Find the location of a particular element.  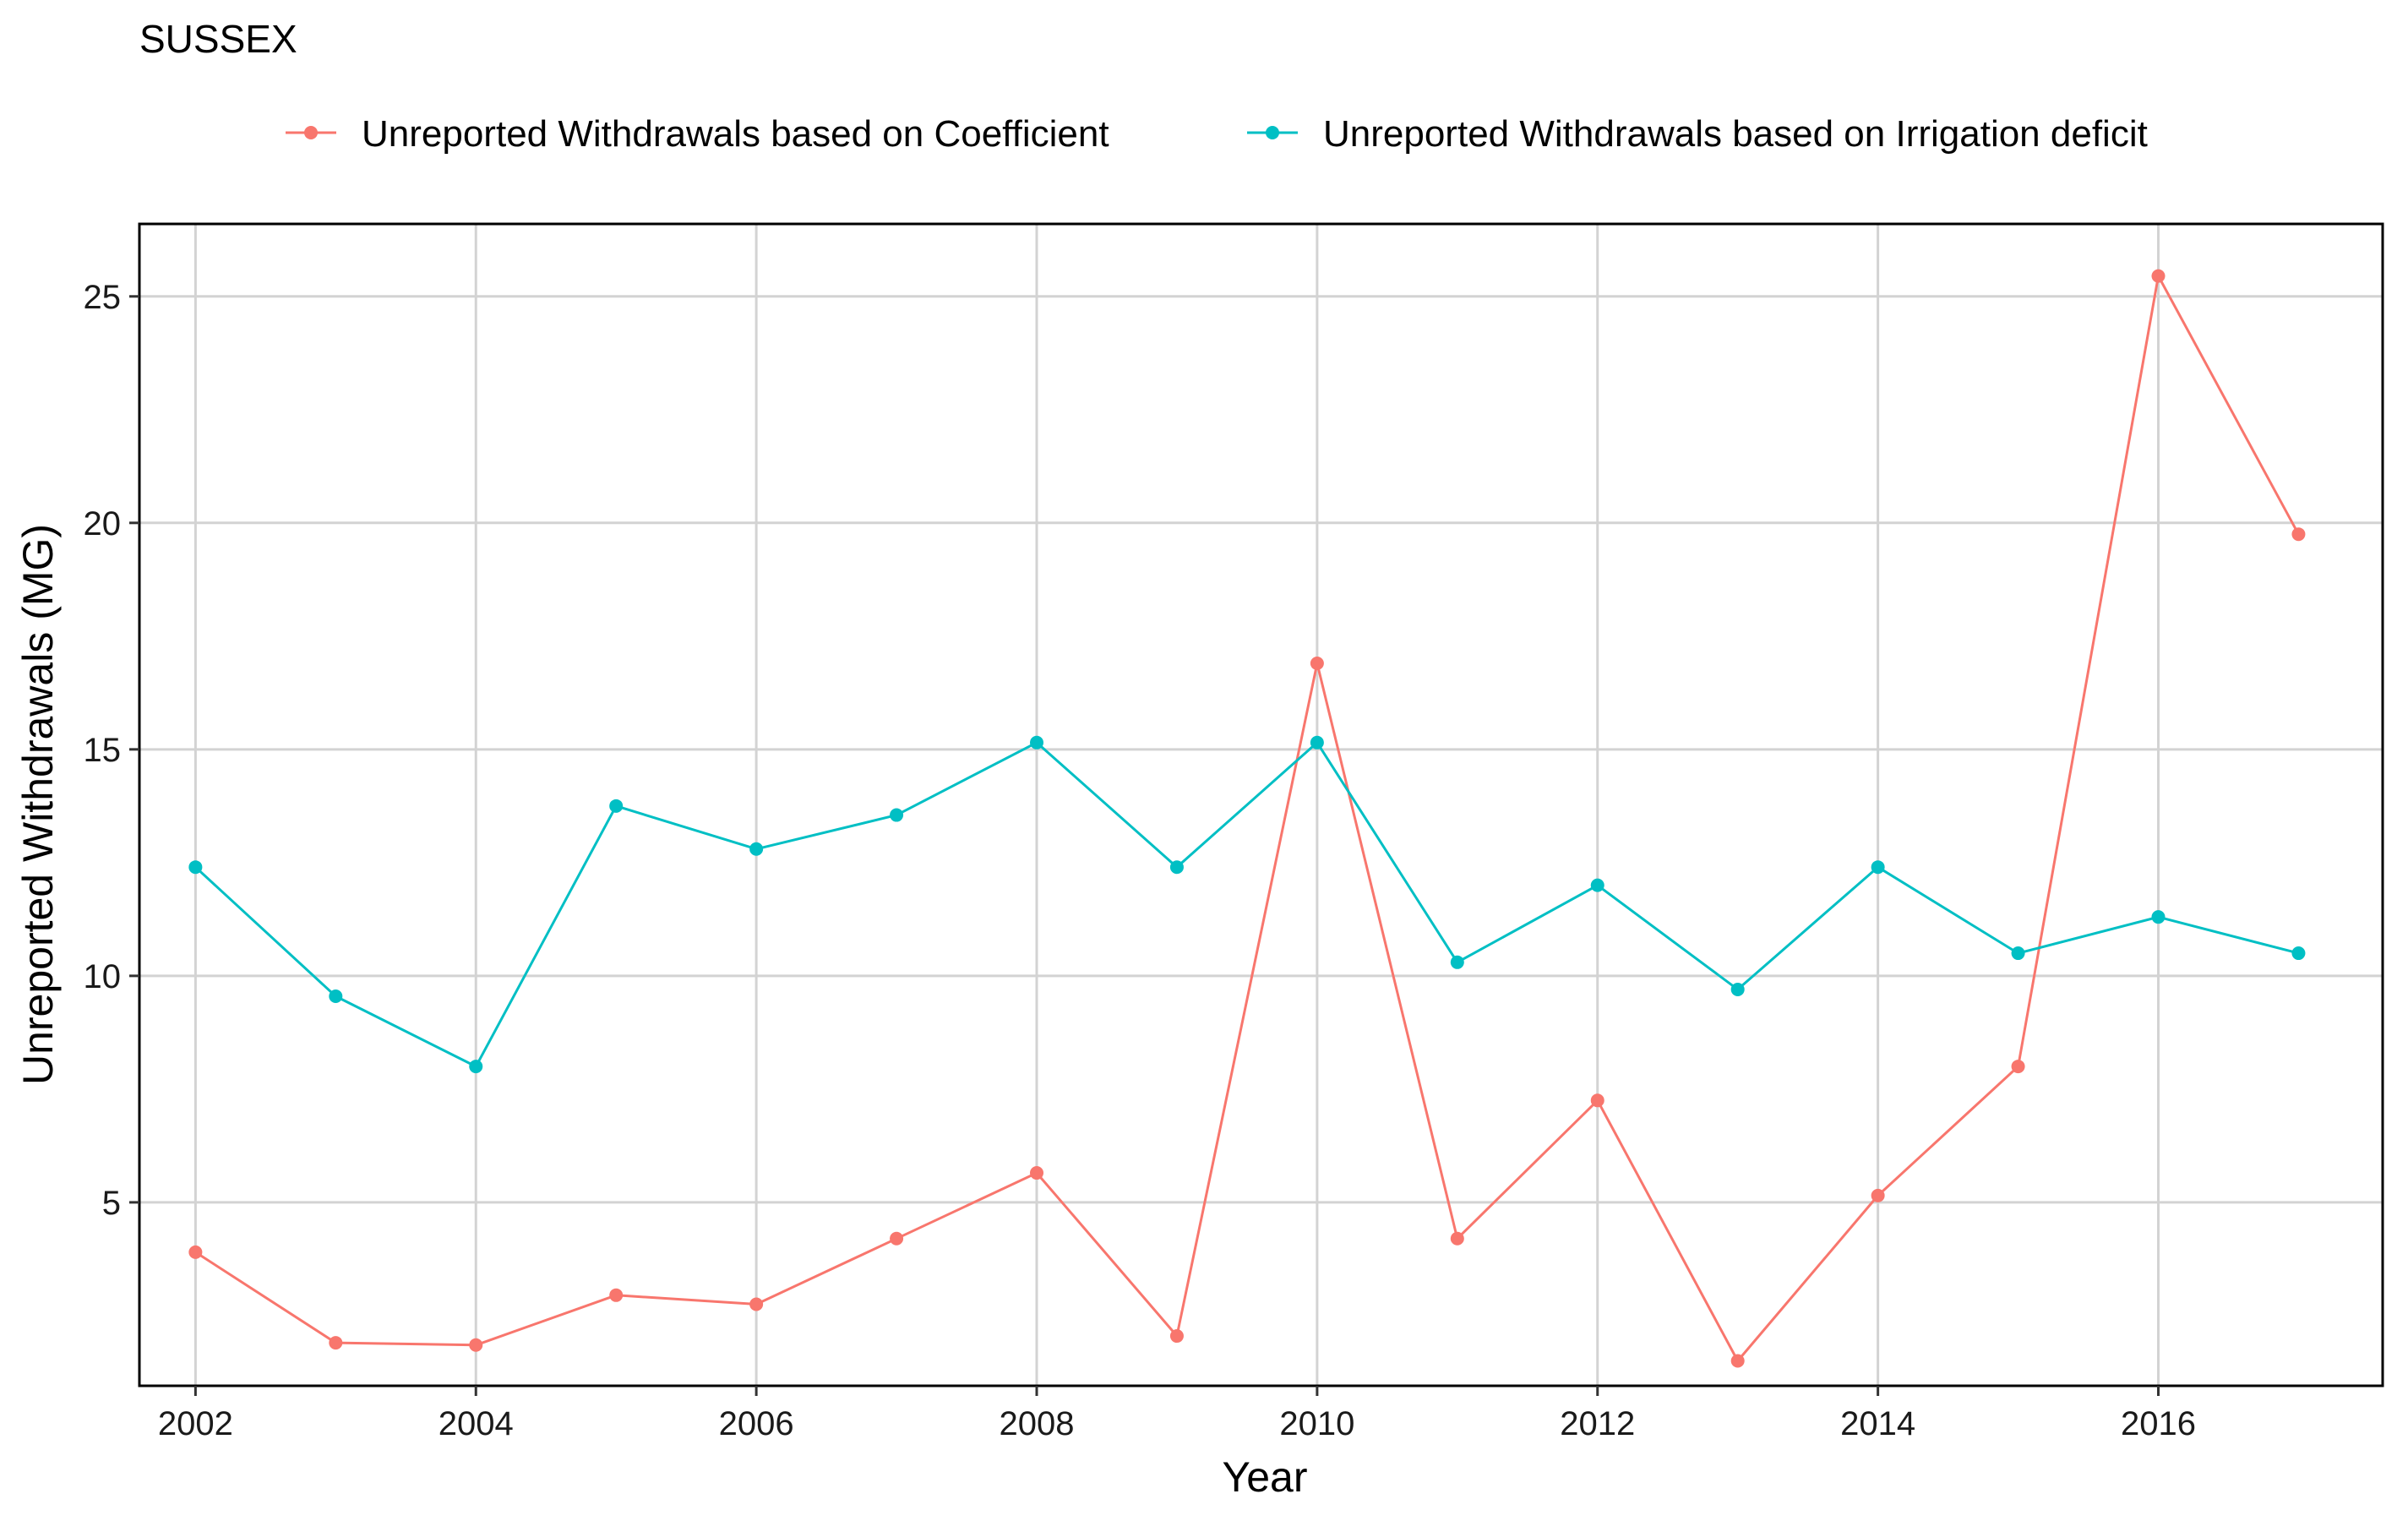

x-tick-labels: 2002 2004 2006 2008 2010 2012 2014 2016 is located at coordinates (1177, 1423).